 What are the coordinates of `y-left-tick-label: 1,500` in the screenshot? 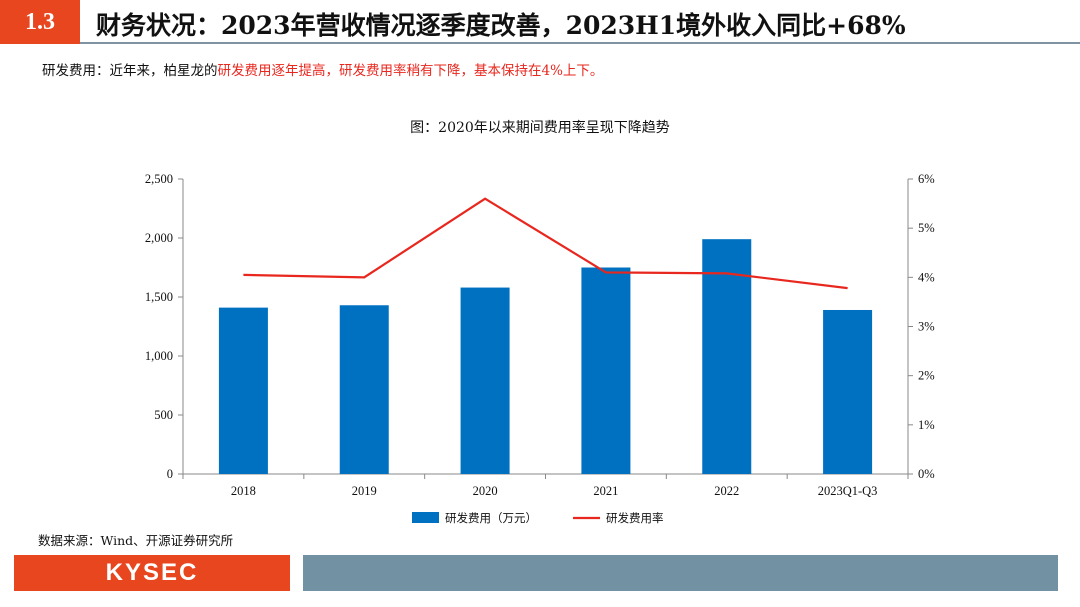 It's located at (159, 297).